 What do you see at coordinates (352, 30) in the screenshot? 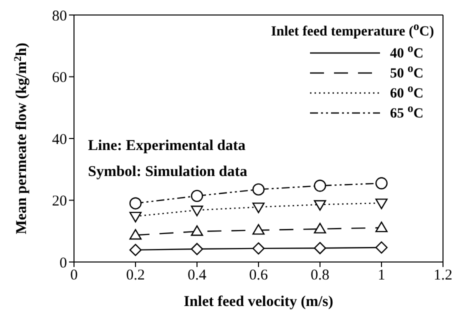
I see `legend-title: Inlet feed temperature ($^{o}$C)` at bounding box center [352, 30].